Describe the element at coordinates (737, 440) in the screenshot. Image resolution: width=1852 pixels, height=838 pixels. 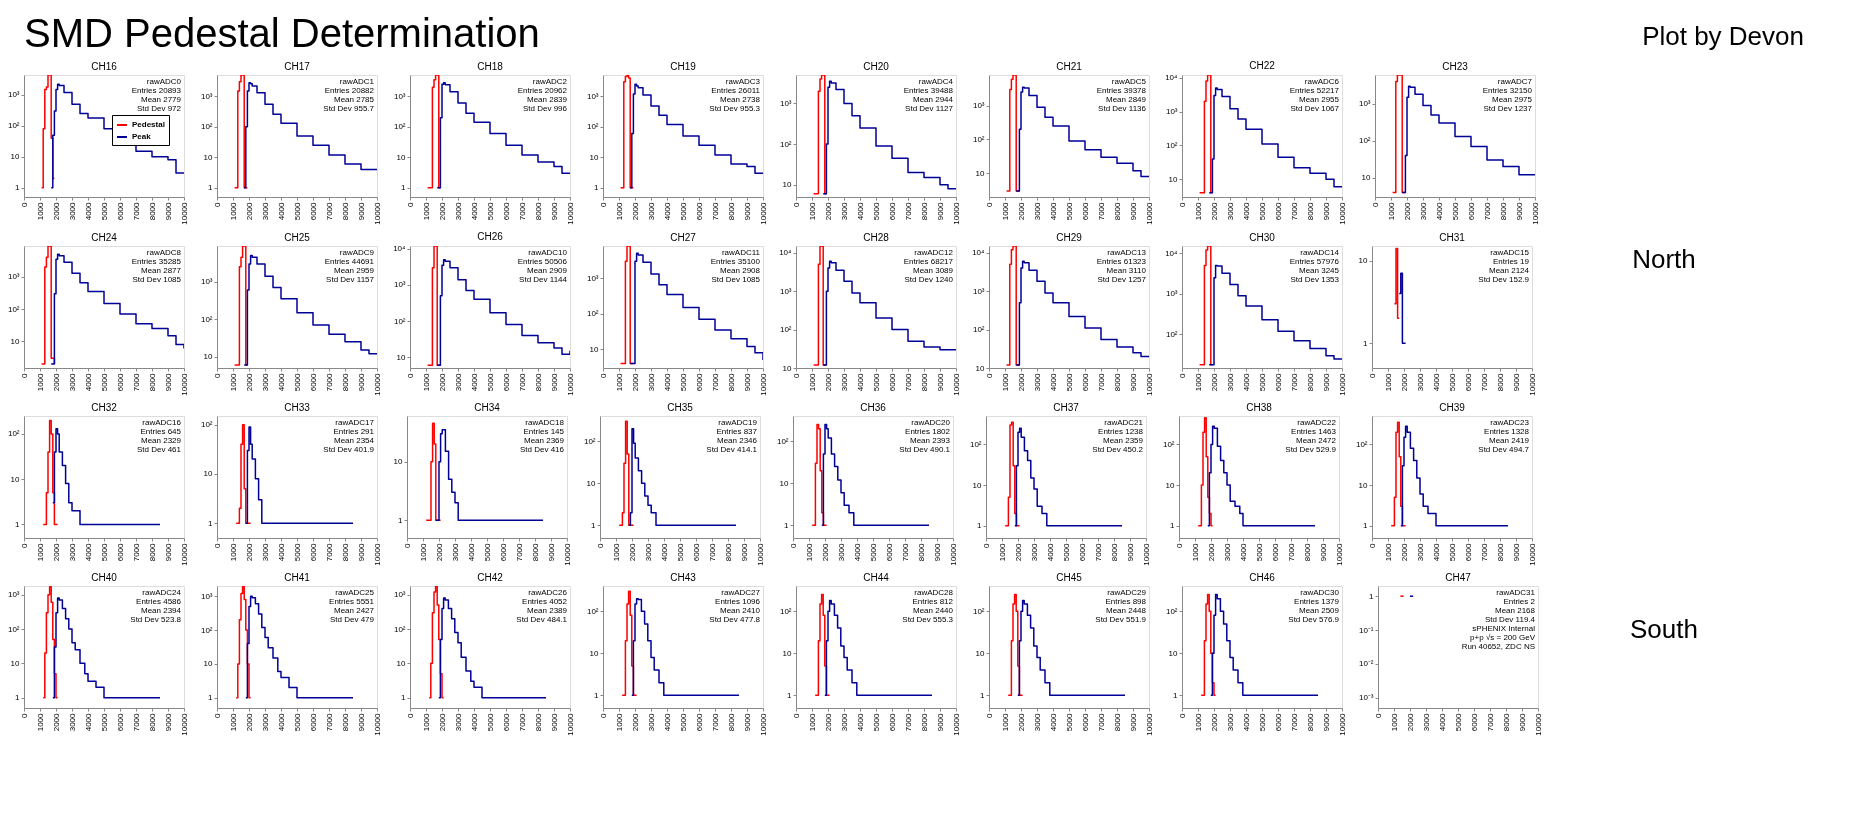
I see `annotation: Mean 2346` at that location.